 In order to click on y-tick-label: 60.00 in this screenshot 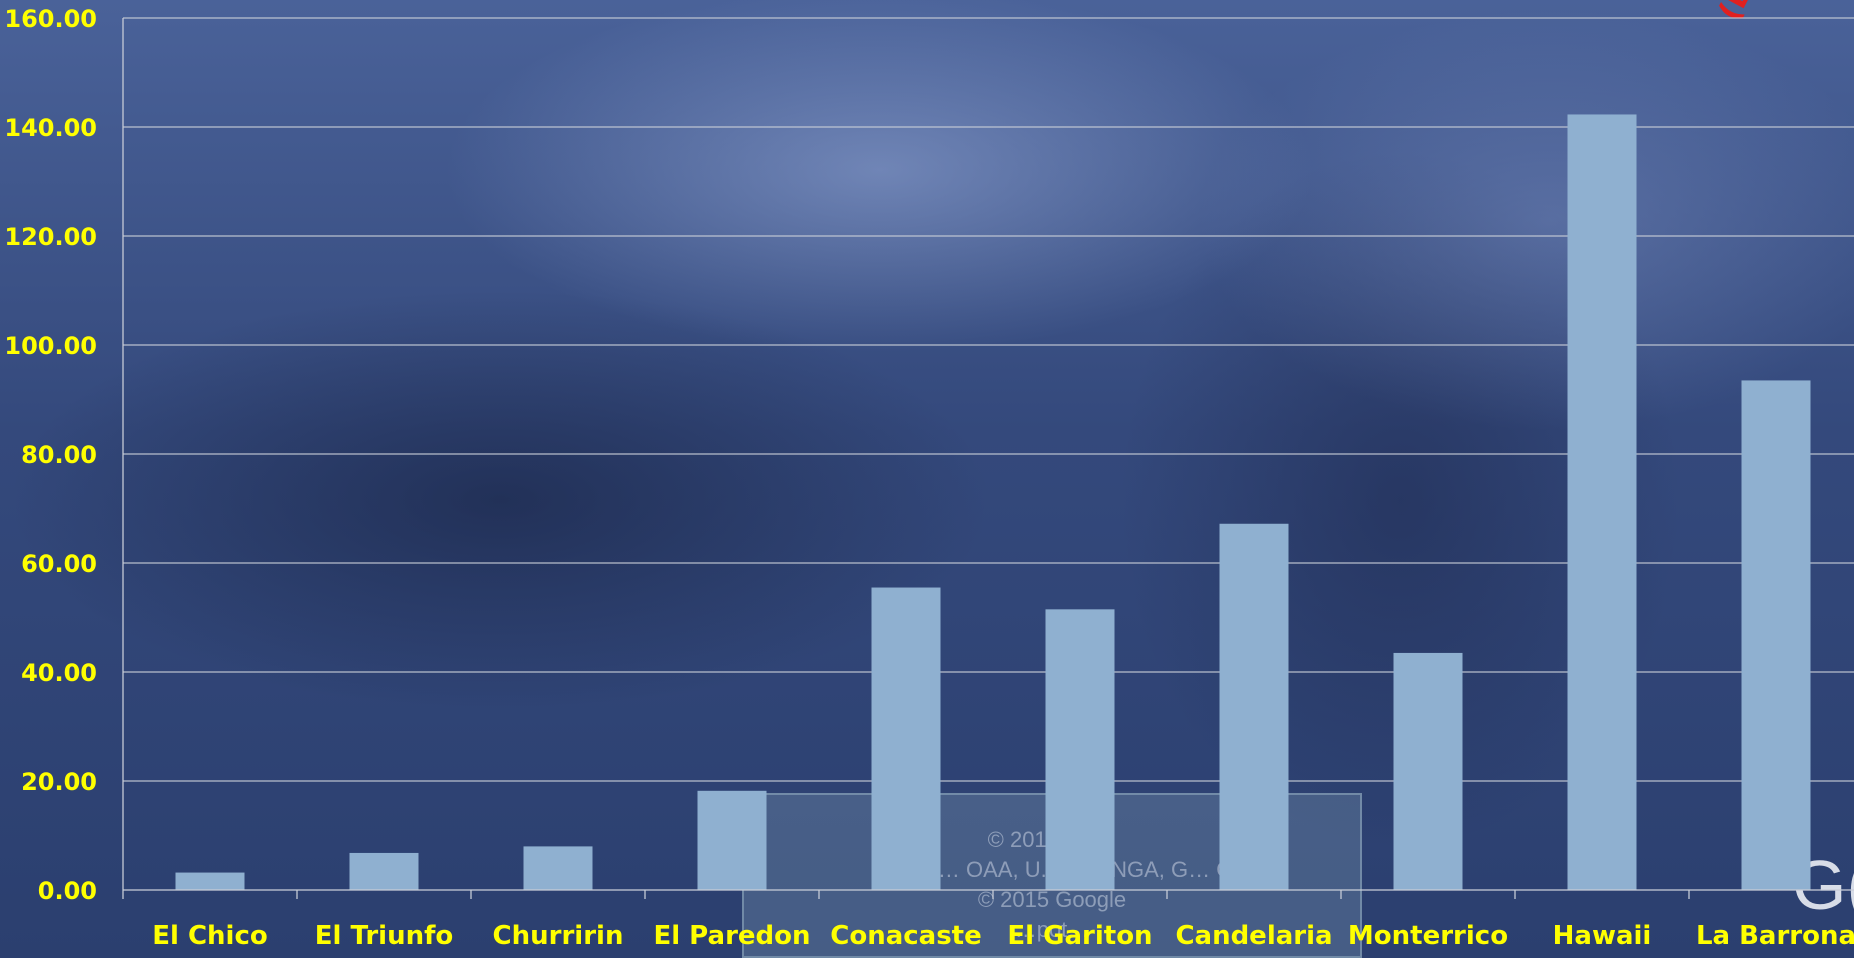, I will do `click(59, 564)`.